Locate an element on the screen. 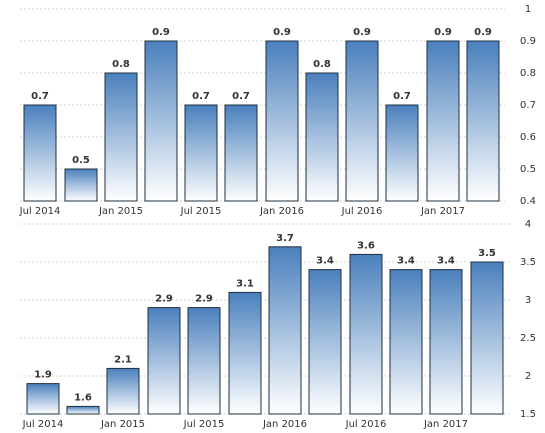  y-tick-label: 0.4 is located at coordinates (528, 201).